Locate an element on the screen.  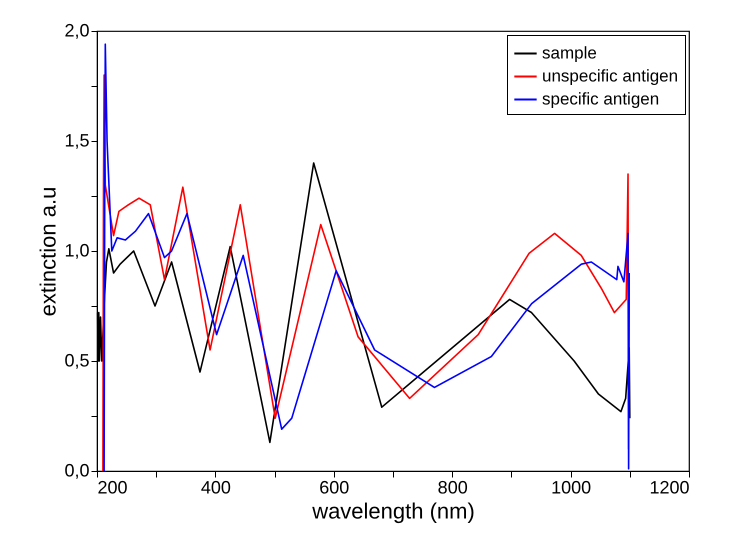
y-tick-label: 1,0 is located at coordinates (77, 250).